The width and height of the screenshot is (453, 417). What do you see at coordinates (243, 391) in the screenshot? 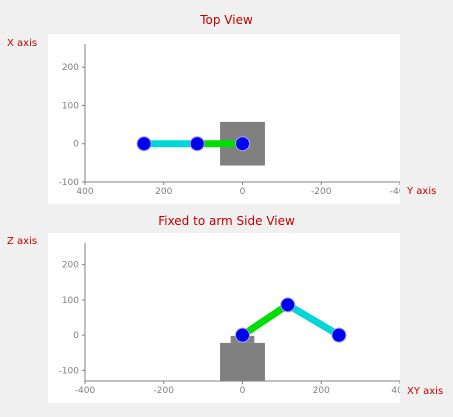
I see `side-view-x-tick-label: 0` at bounding box center [243, 391].